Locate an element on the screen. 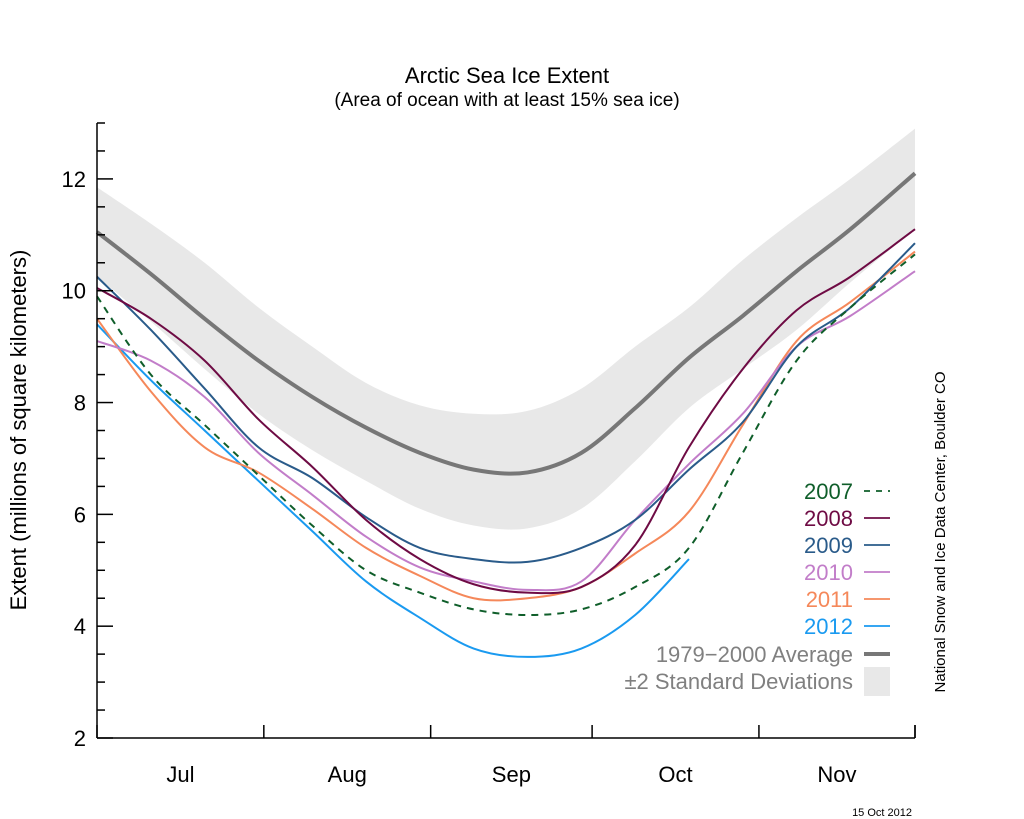 This screenshot has width=1024, height=819. legend-label-2011: 2011 is located at coordinates (829, 599).